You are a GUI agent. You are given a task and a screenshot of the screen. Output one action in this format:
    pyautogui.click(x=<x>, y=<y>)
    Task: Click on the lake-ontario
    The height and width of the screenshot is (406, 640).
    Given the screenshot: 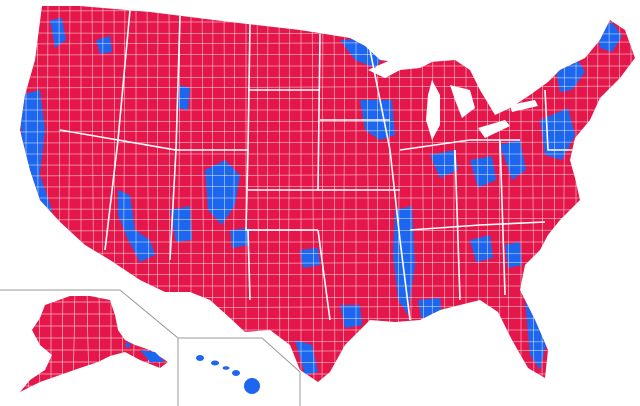 What is the action you would take?
    pyautogui.click(x=524, y=106)
    